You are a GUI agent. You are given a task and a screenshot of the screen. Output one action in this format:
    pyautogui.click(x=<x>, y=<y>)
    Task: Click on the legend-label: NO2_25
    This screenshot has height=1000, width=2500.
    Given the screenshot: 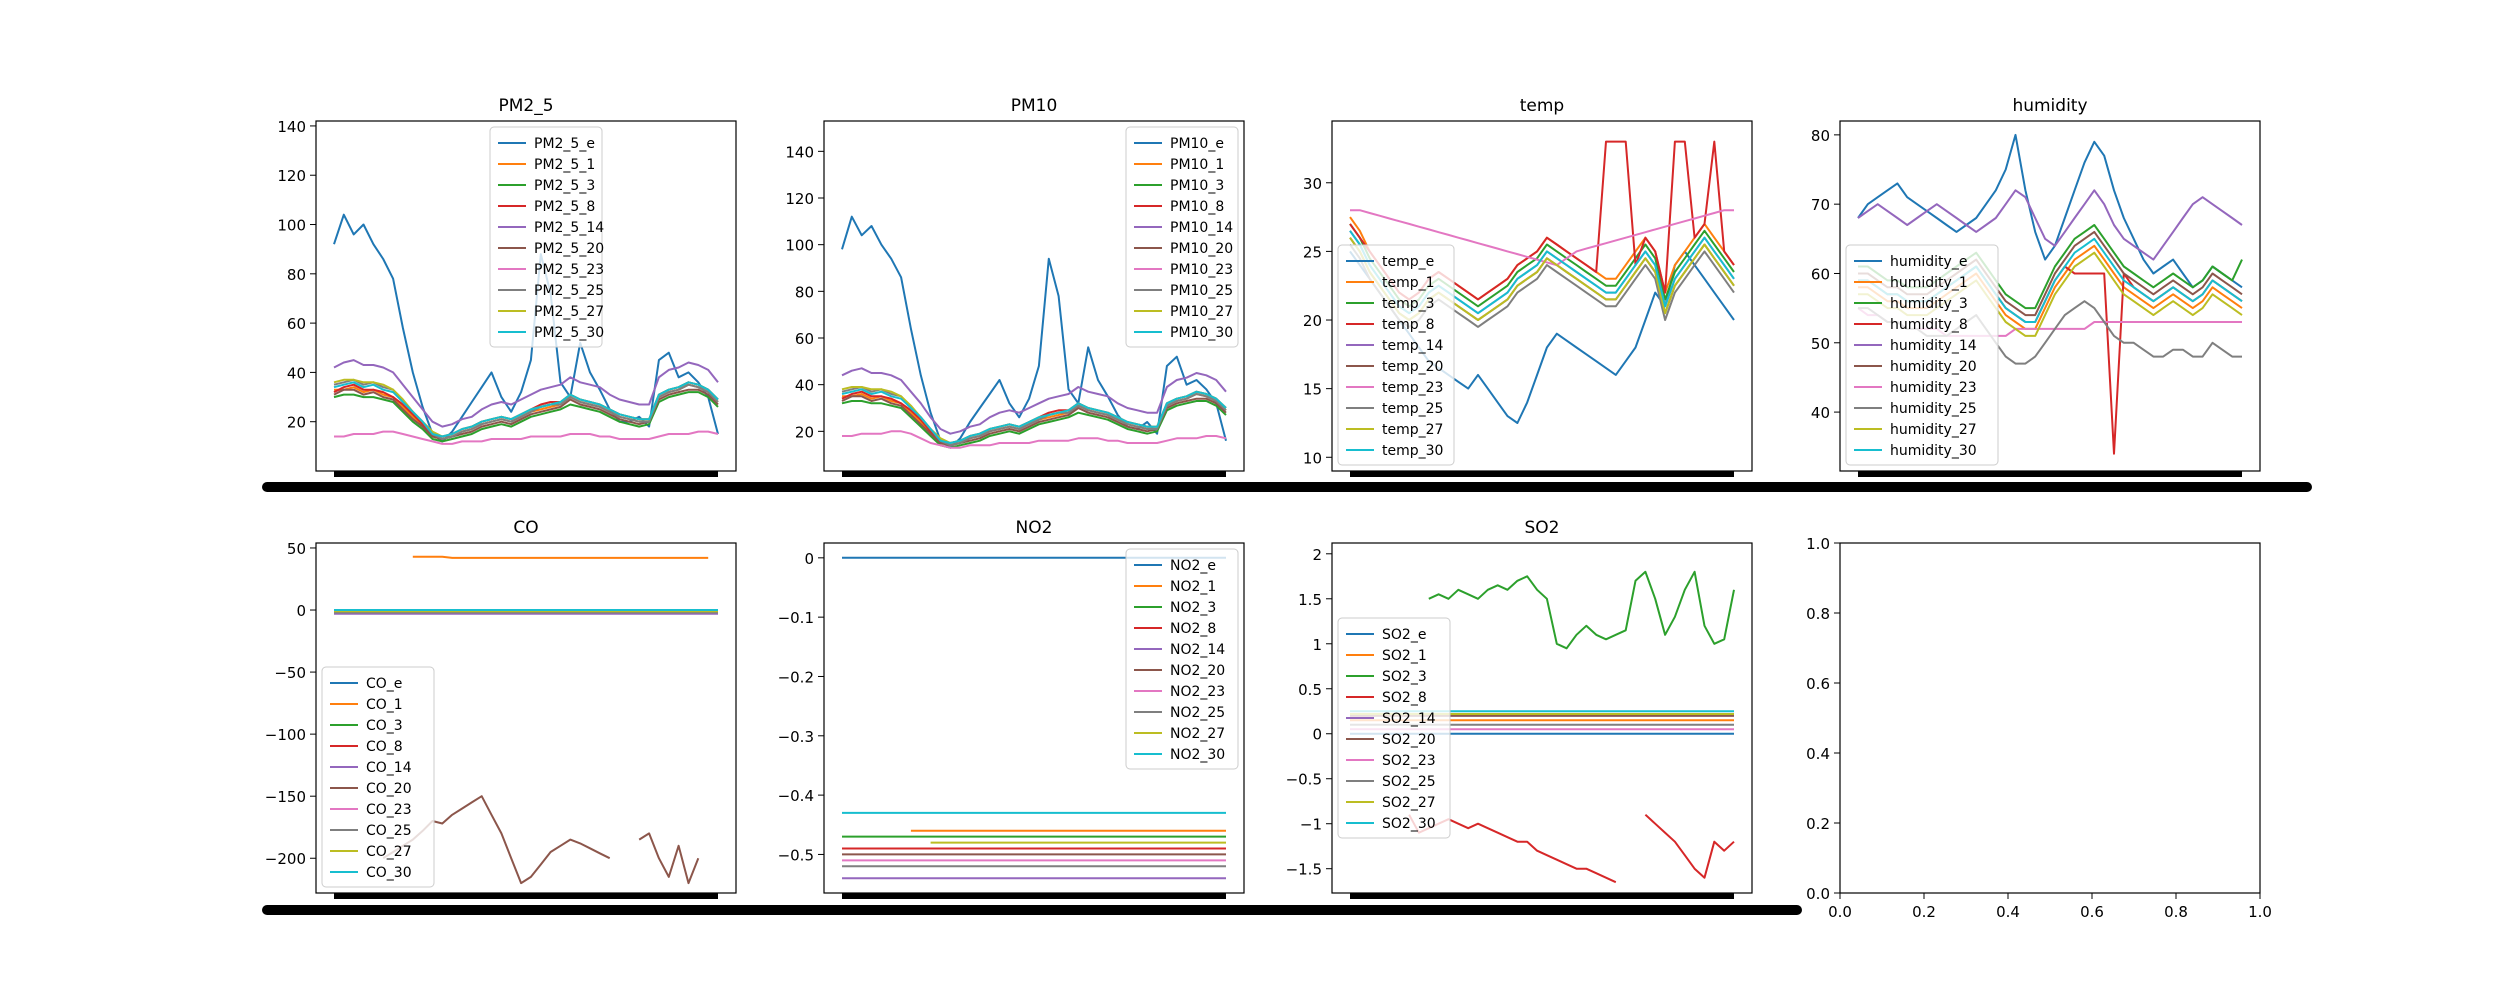 What is the action you would take?
    pyautogui.click(x=1197, y=713)
    